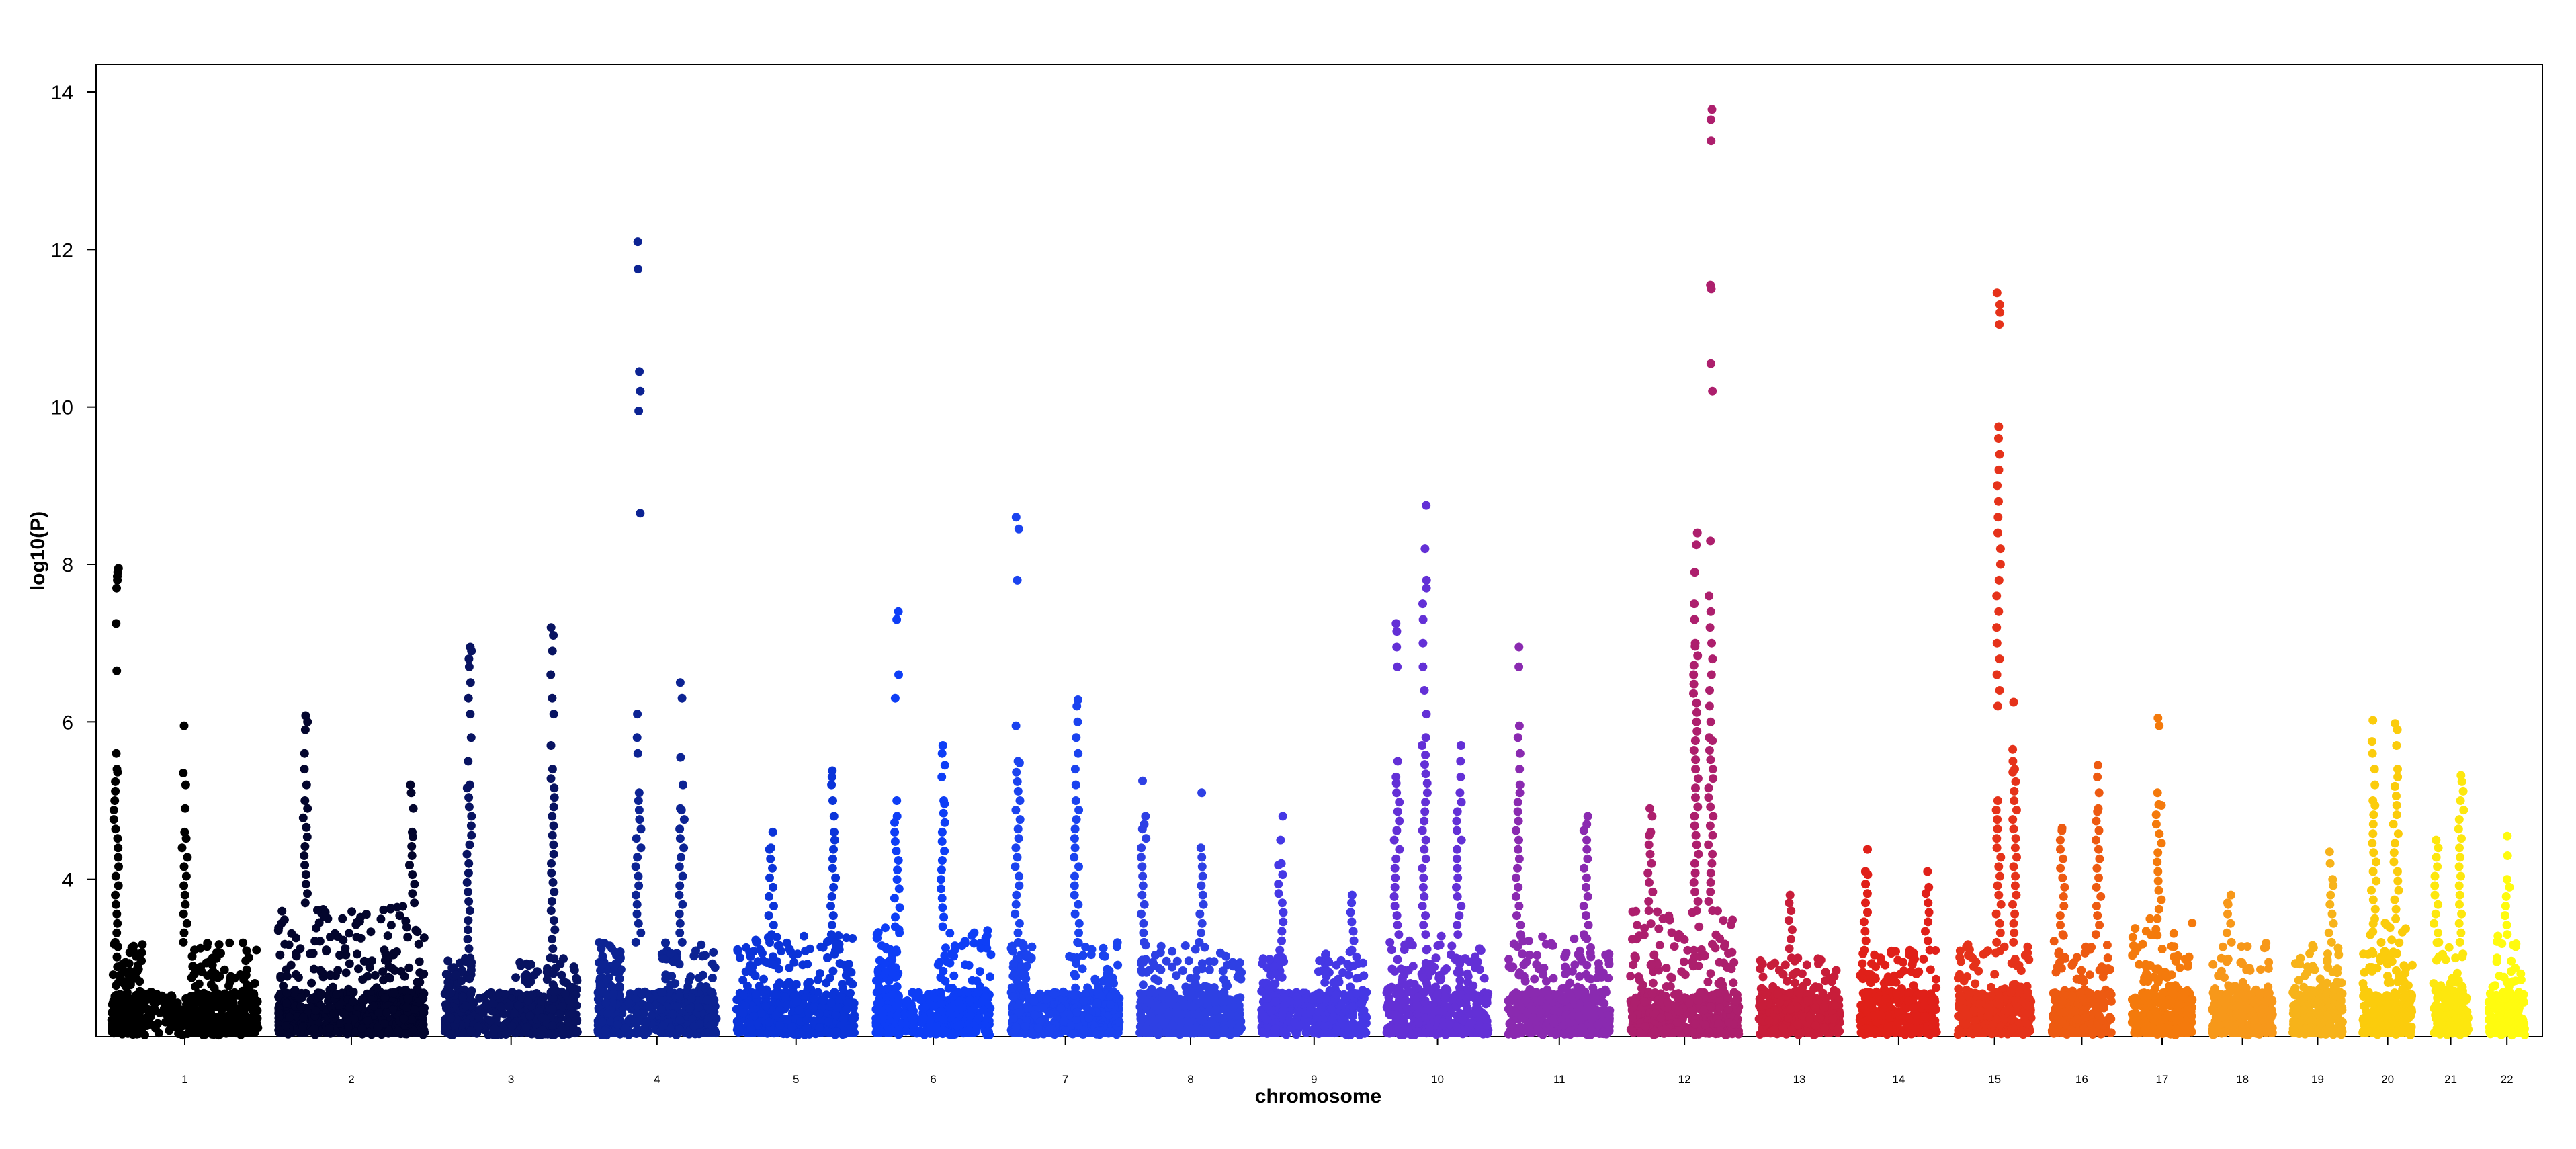  What do you see at coordinates (1065, 1079) in the screenshot?
I see `x-tick-label: 7` at bounding box center [1065, 1079].